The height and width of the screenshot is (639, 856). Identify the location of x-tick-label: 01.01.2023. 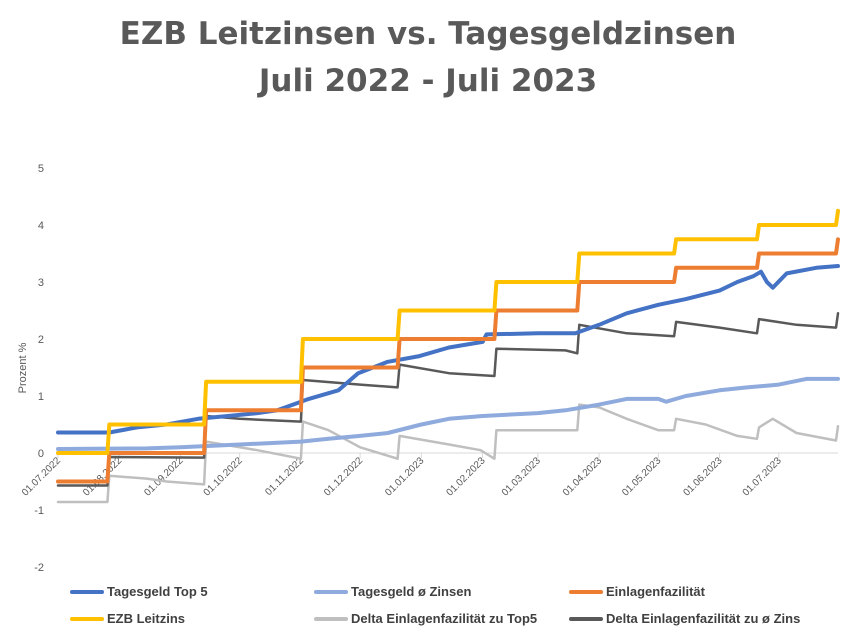
(404, 476).